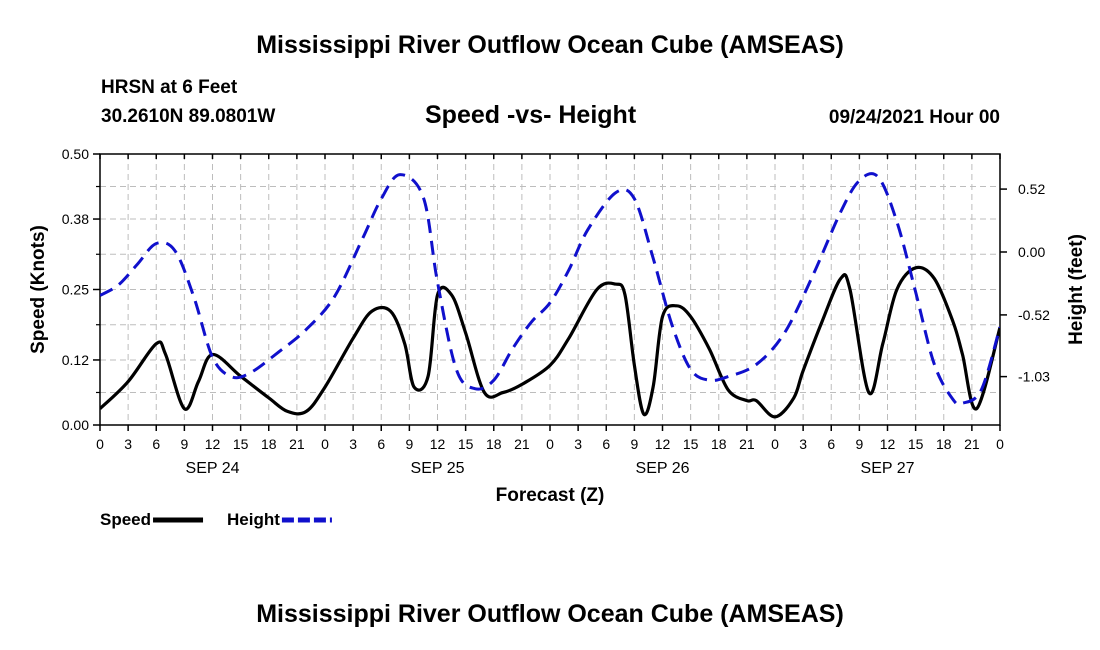  I want to click on day-label: SEP 25, so click(438, 468).